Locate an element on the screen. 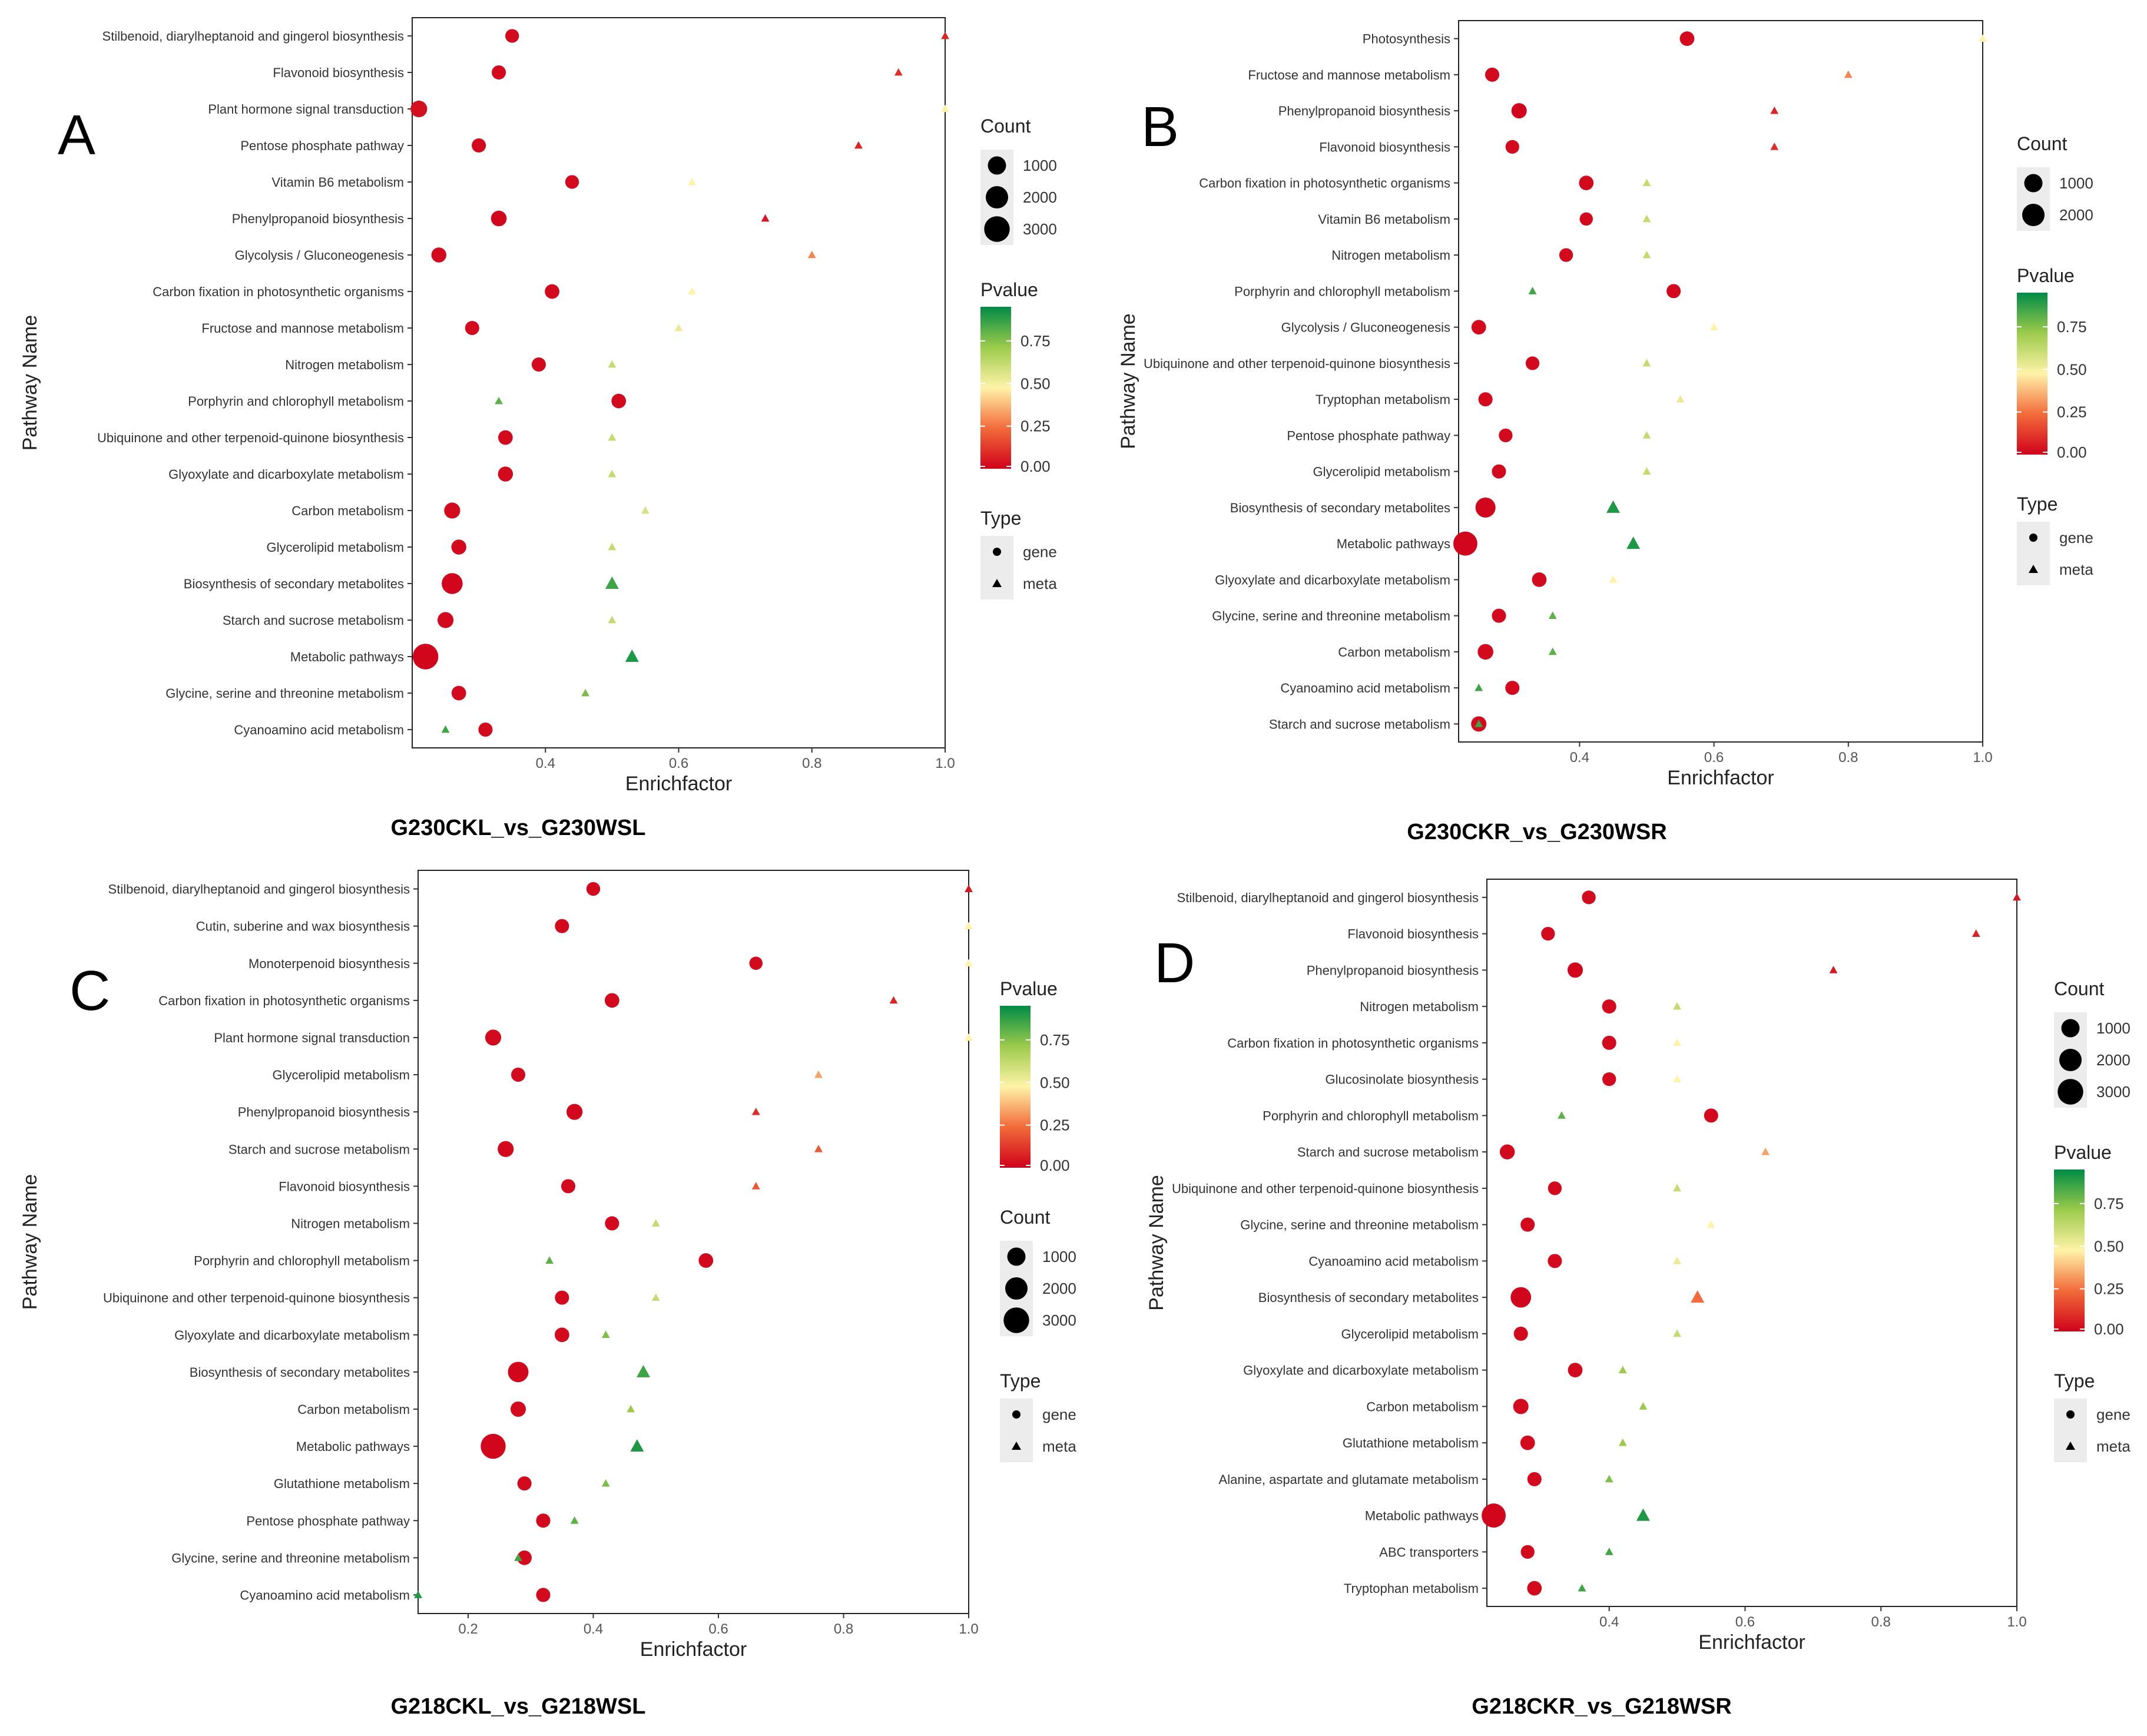 This screenshot has height=1736, width=2147. pvalue-colorbar is located at coordinates (2069, 1250).